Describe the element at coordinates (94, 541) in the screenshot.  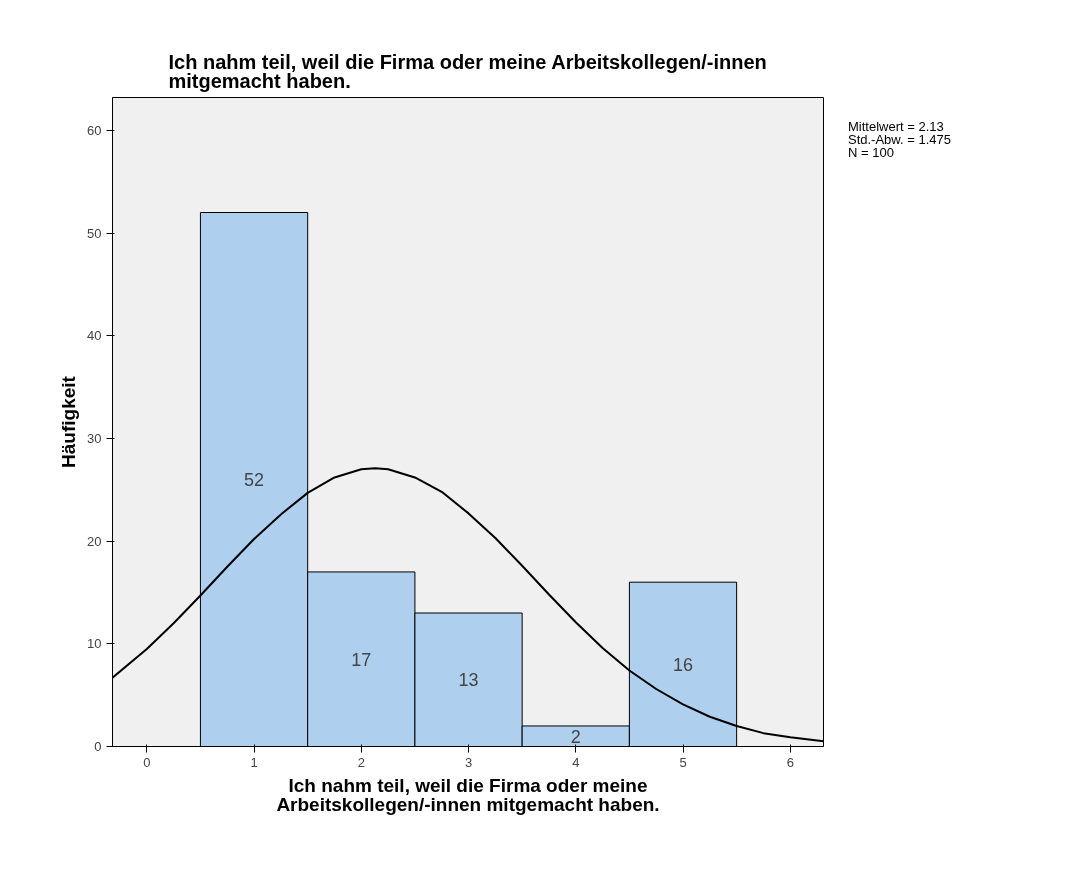
I see `y-tick-label: 20` at that location.